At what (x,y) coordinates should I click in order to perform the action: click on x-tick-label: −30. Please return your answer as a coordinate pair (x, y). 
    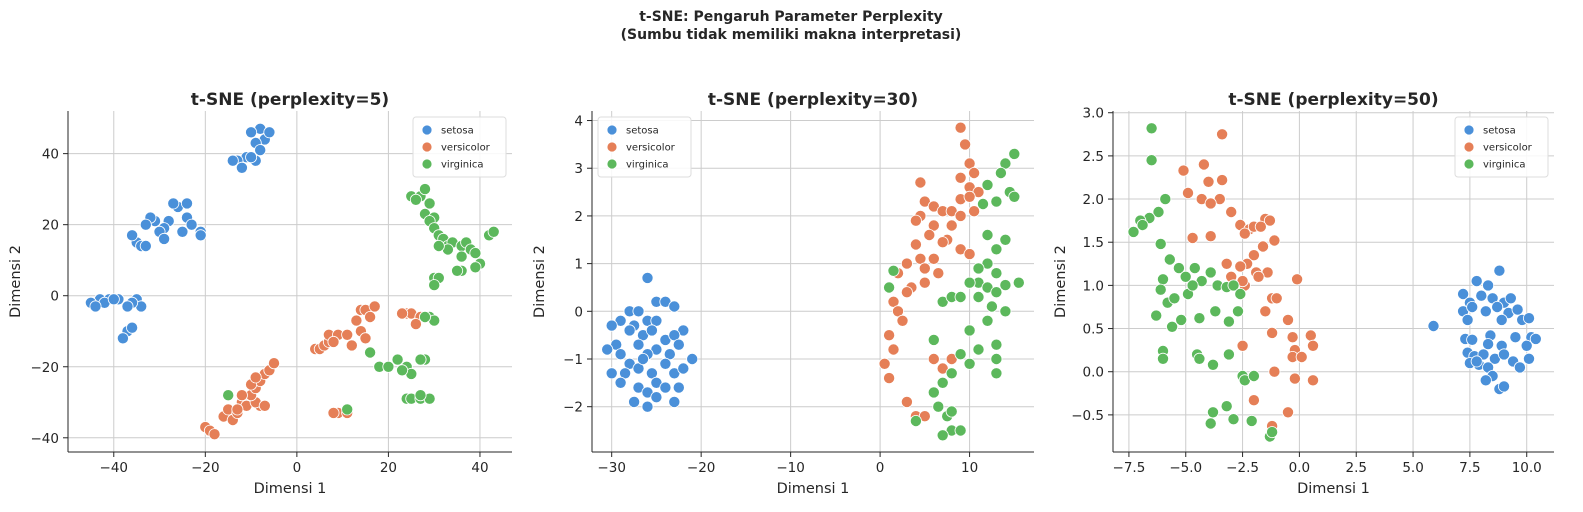
    Looking at the image, I should click on (611, 468).